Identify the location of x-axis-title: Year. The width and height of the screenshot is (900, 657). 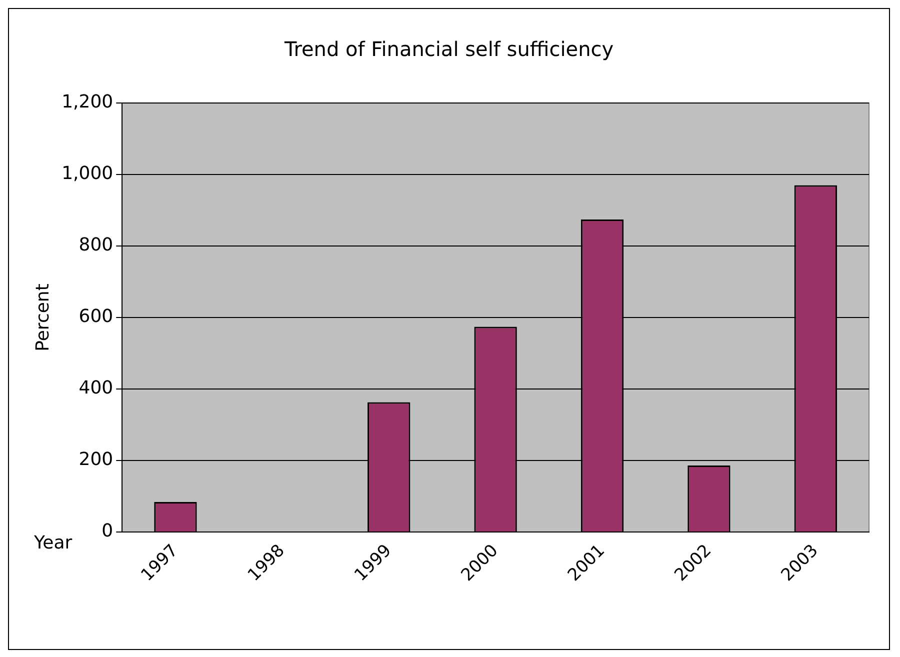
(53, 543).